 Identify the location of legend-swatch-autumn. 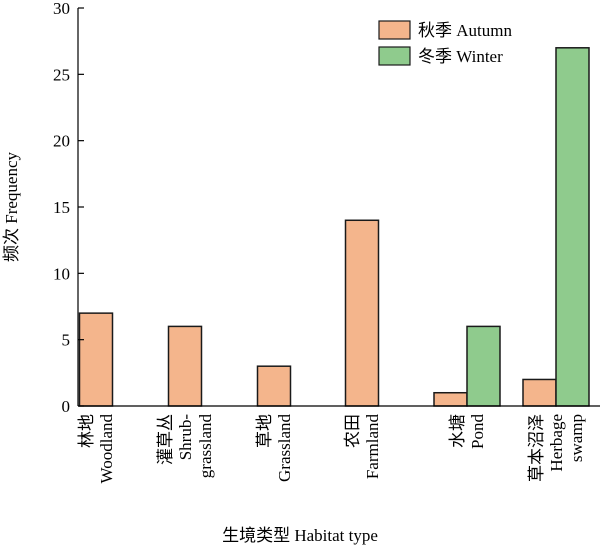
(394, 30).